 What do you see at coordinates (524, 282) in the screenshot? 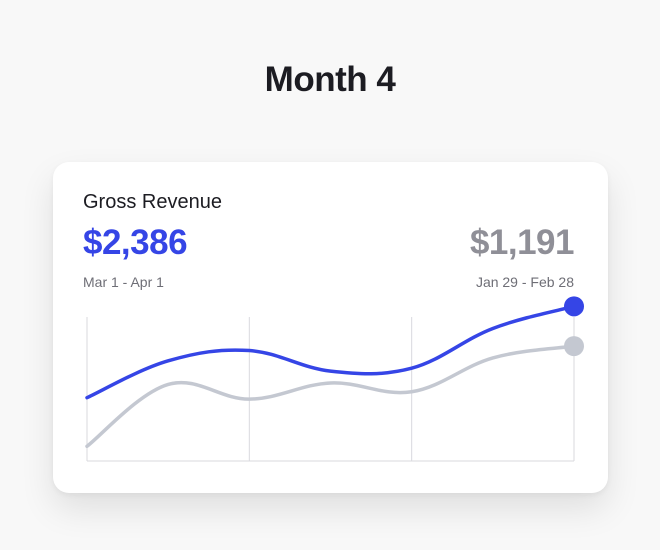
I see `previous-period-range: Jan 29 - Feb 28` at bounding box center [524, 282].